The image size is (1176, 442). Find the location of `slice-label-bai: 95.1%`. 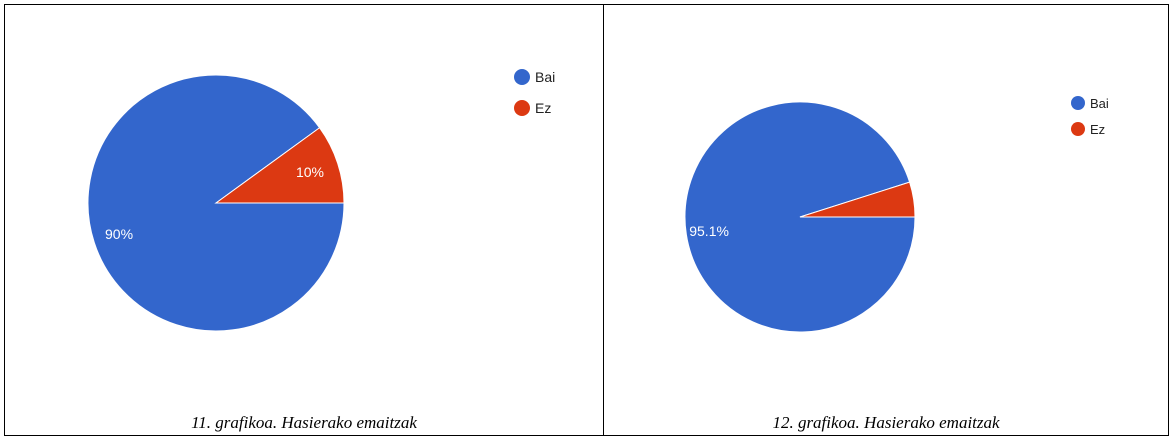

slice-label-bai: 95.1% is located at coordinates (709, 231).